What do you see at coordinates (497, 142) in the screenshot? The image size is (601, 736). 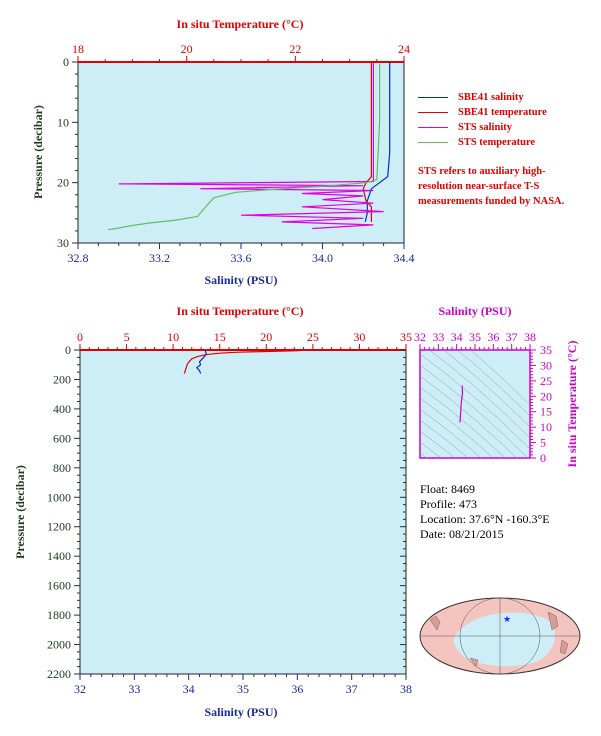 I see `legend-label: STS temperature` at bounding box center [497, 142].